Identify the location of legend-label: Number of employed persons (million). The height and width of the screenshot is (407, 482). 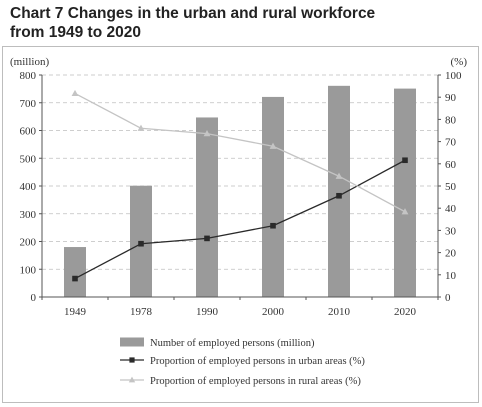
(232, 343).